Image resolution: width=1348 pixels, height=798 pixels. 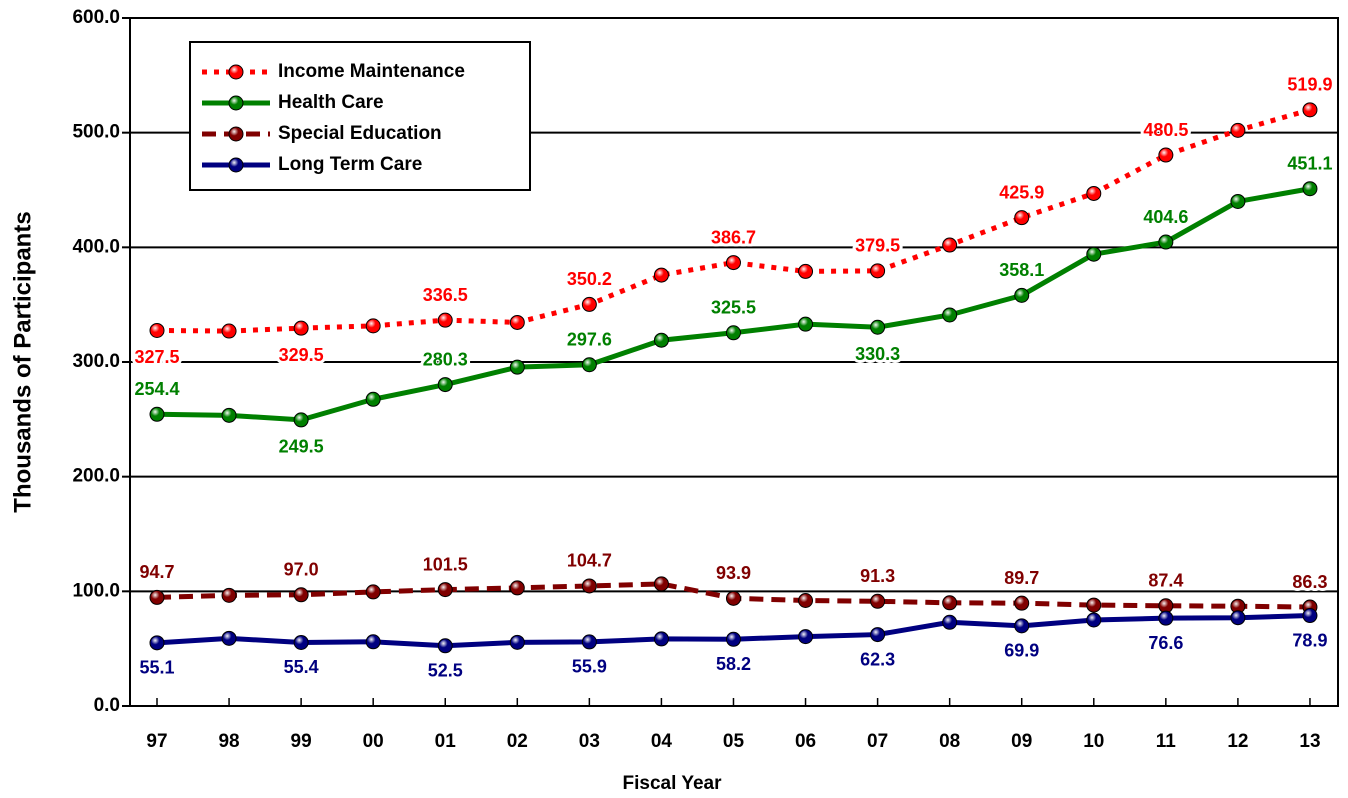 What do you see at coordinates (733, 573) in the screenshot?
I see `value-label: 93.9` at bounding box center [733, 573].